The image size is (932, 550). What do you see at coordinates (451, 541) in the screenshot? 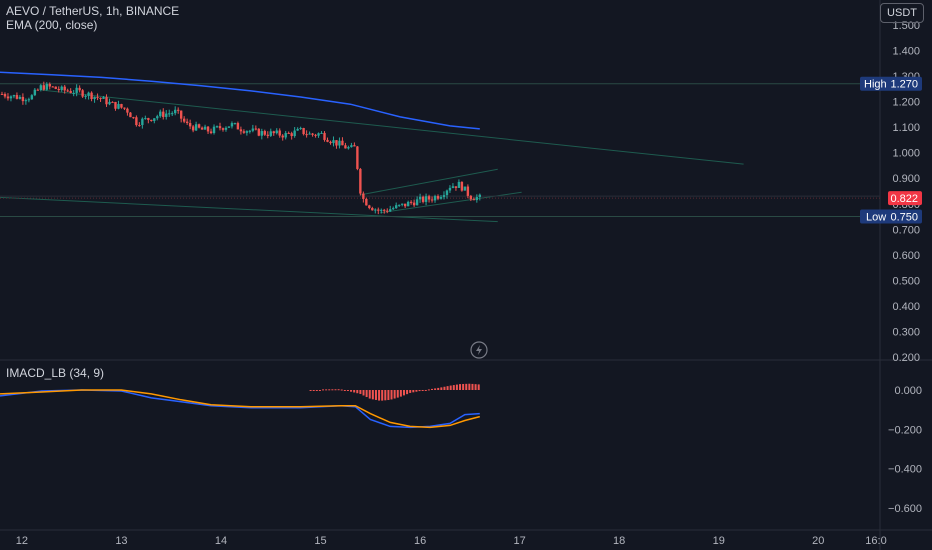
I see `time-axis: 12 13 14 15 16 17 18 19 20 16:0` at bounding box center [451, 541].